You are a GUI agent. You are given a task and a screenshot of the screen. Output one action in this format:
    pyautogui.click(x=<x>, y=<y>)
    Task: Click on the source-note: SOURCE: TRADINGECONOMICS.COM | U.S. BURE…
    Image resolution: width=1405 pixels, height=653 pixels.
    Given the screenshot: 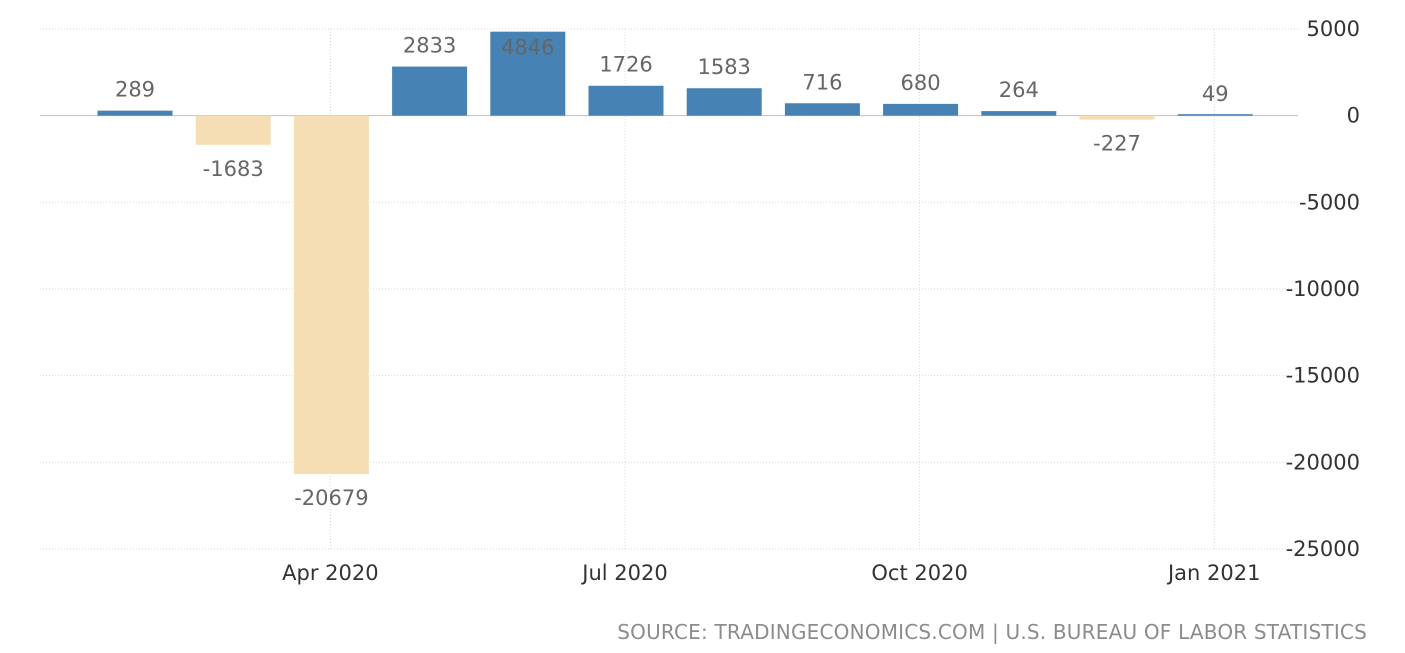 What is the action you would take?
    pyautogui.click(x=992, y=632)
    